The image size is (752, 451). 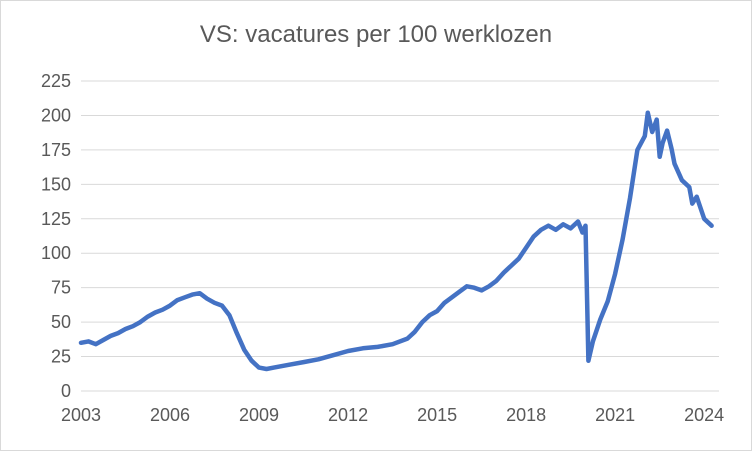 What do you see at coordinates (61, 357) in the screenshot?
I see `y-tick-label: 25` at bounding box center [61, 357].